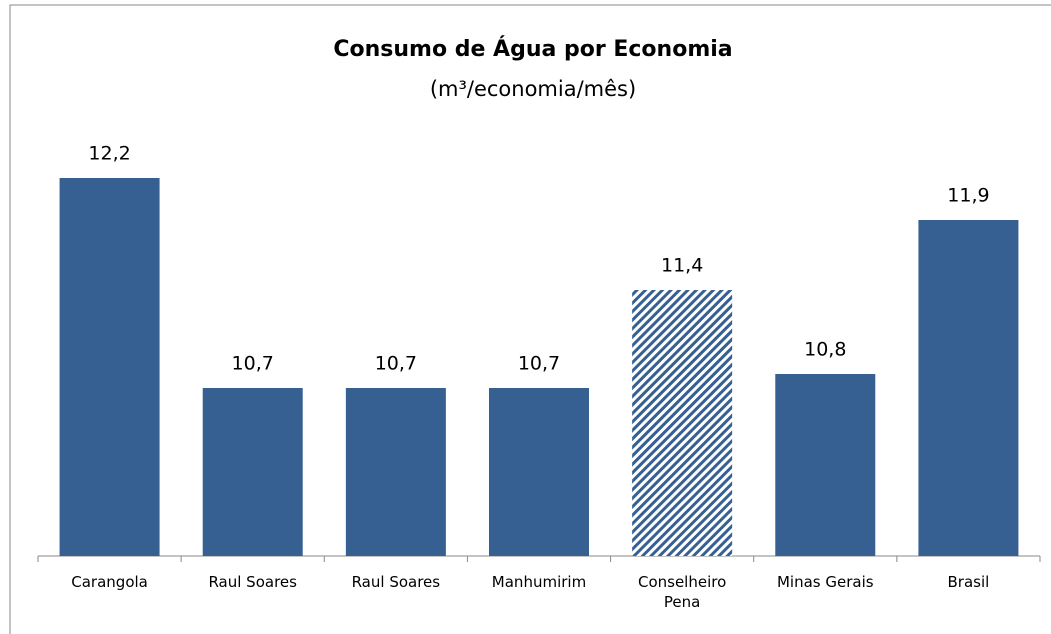 This screenshot has width=1051, height=634. What do you see at coordinates (532, 49) in the screenshot?
I see `chart-title: Consumo de Água por Economia` at bounding box center [532, 49].